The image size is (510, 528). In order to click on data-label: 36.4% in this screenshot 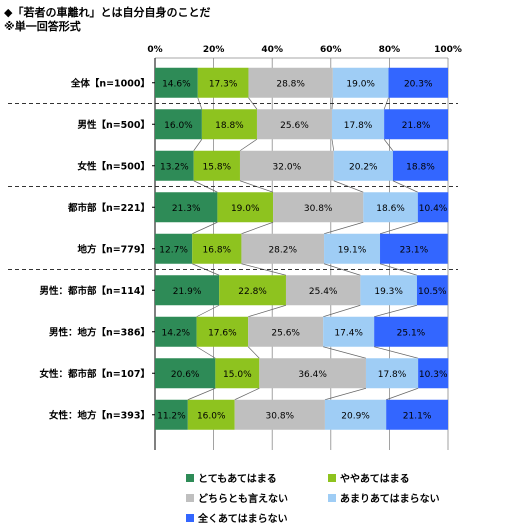, I will do `click(312, 375)`.